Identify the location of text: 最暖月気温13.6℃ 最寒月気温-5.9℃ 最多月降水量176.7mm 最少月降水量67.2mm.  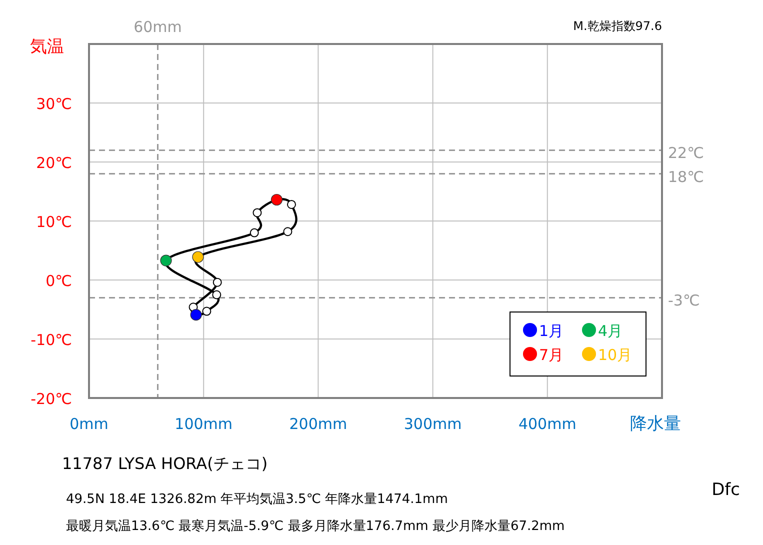
(315, 526).